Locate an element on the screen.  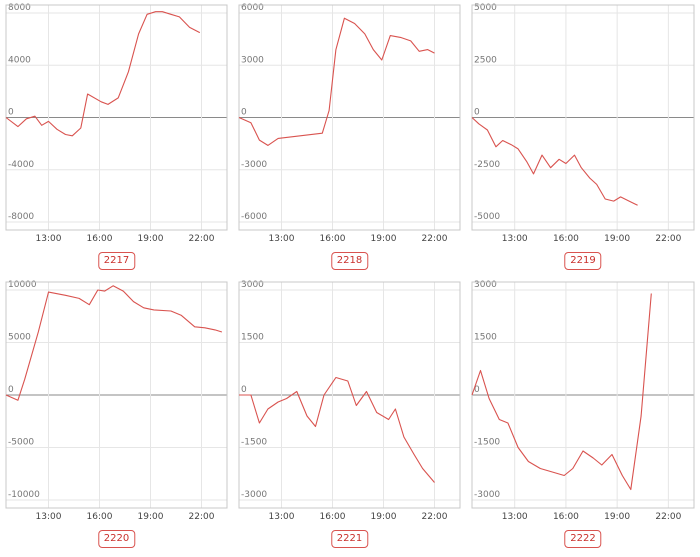
y-tick-label: -8000 is located at coordinates (21, 217).